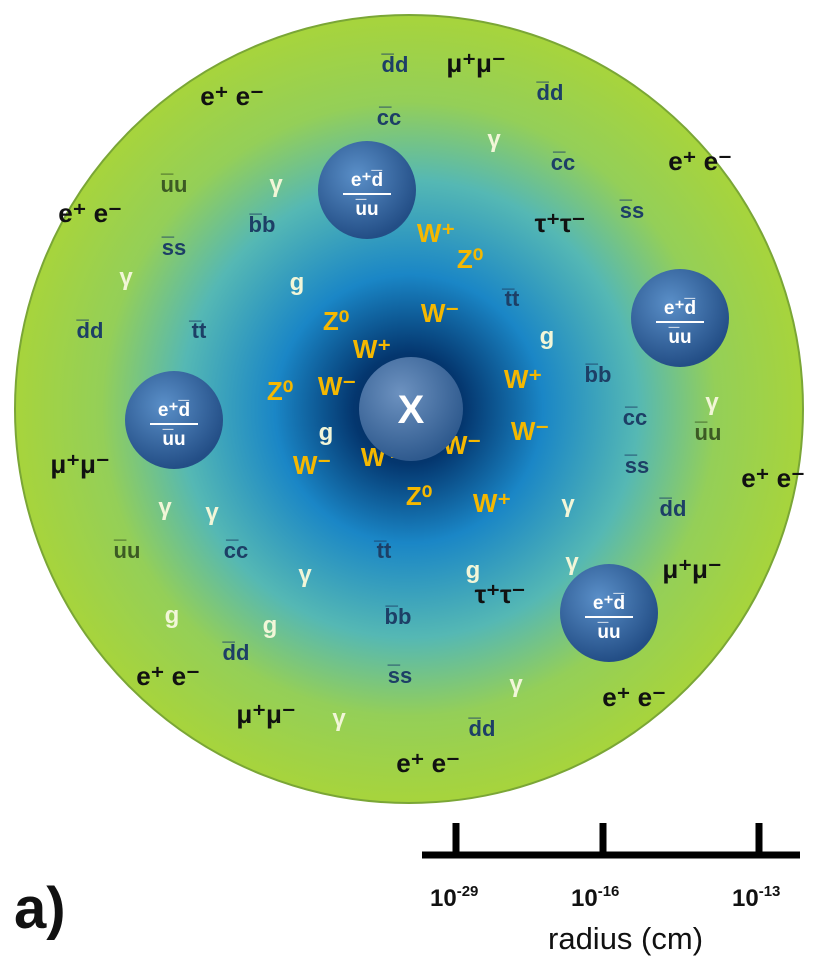 Image resolution: width=818 pixels, height=971 pixels. What do you see at coordinates (626, 938) in the screenshot?
I see `axis-title: radius (cm)` at bounding box center [626, 938].